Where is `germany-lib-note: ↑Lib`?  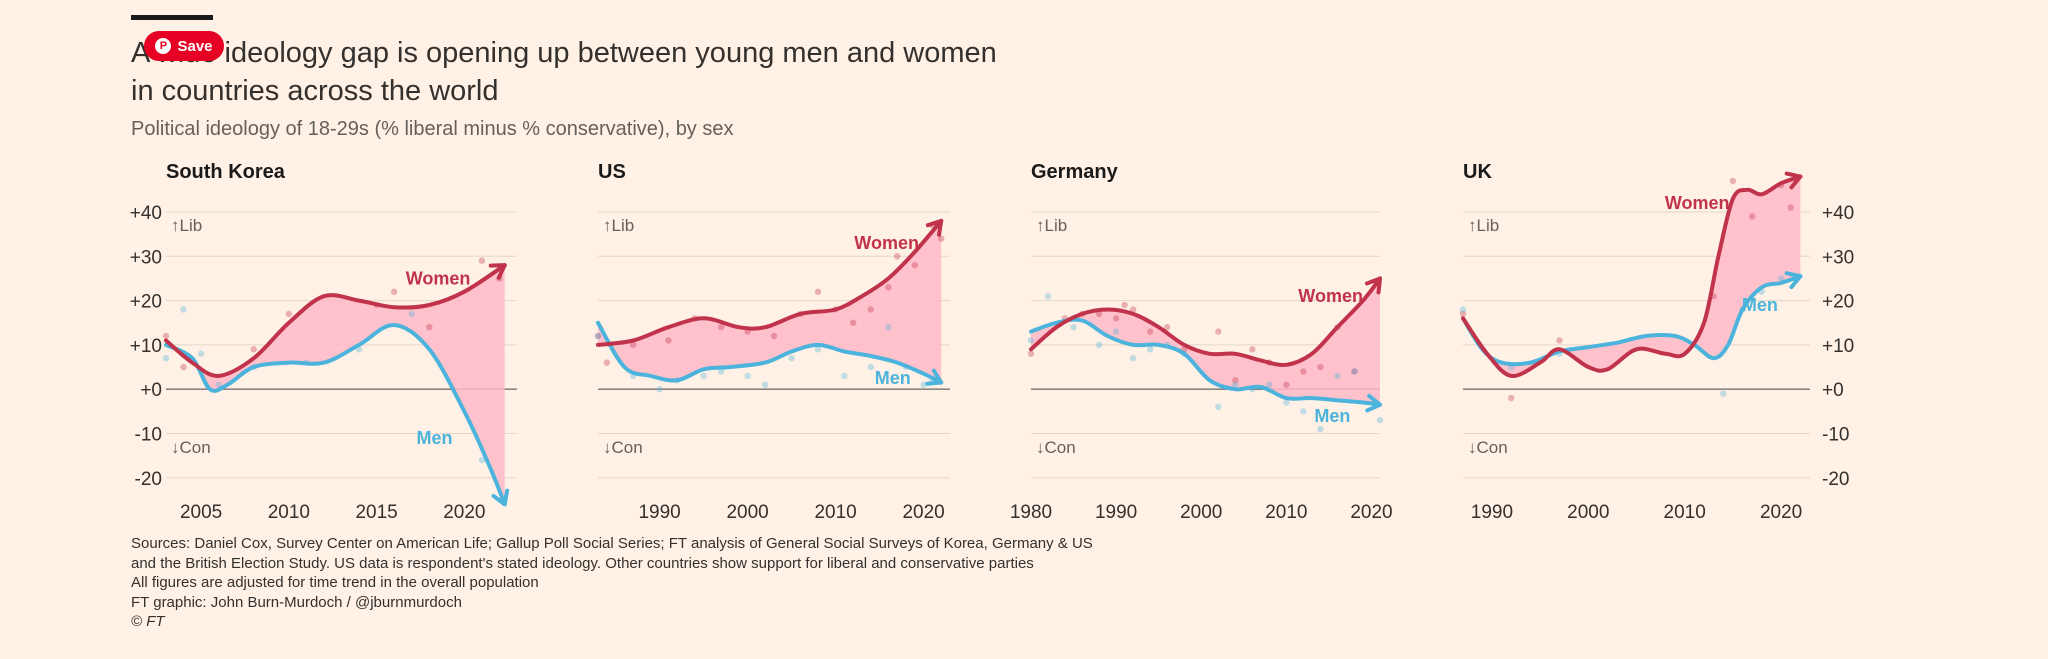 germany-lib-note: ↑Lib is located at coordinates (1051, 225).